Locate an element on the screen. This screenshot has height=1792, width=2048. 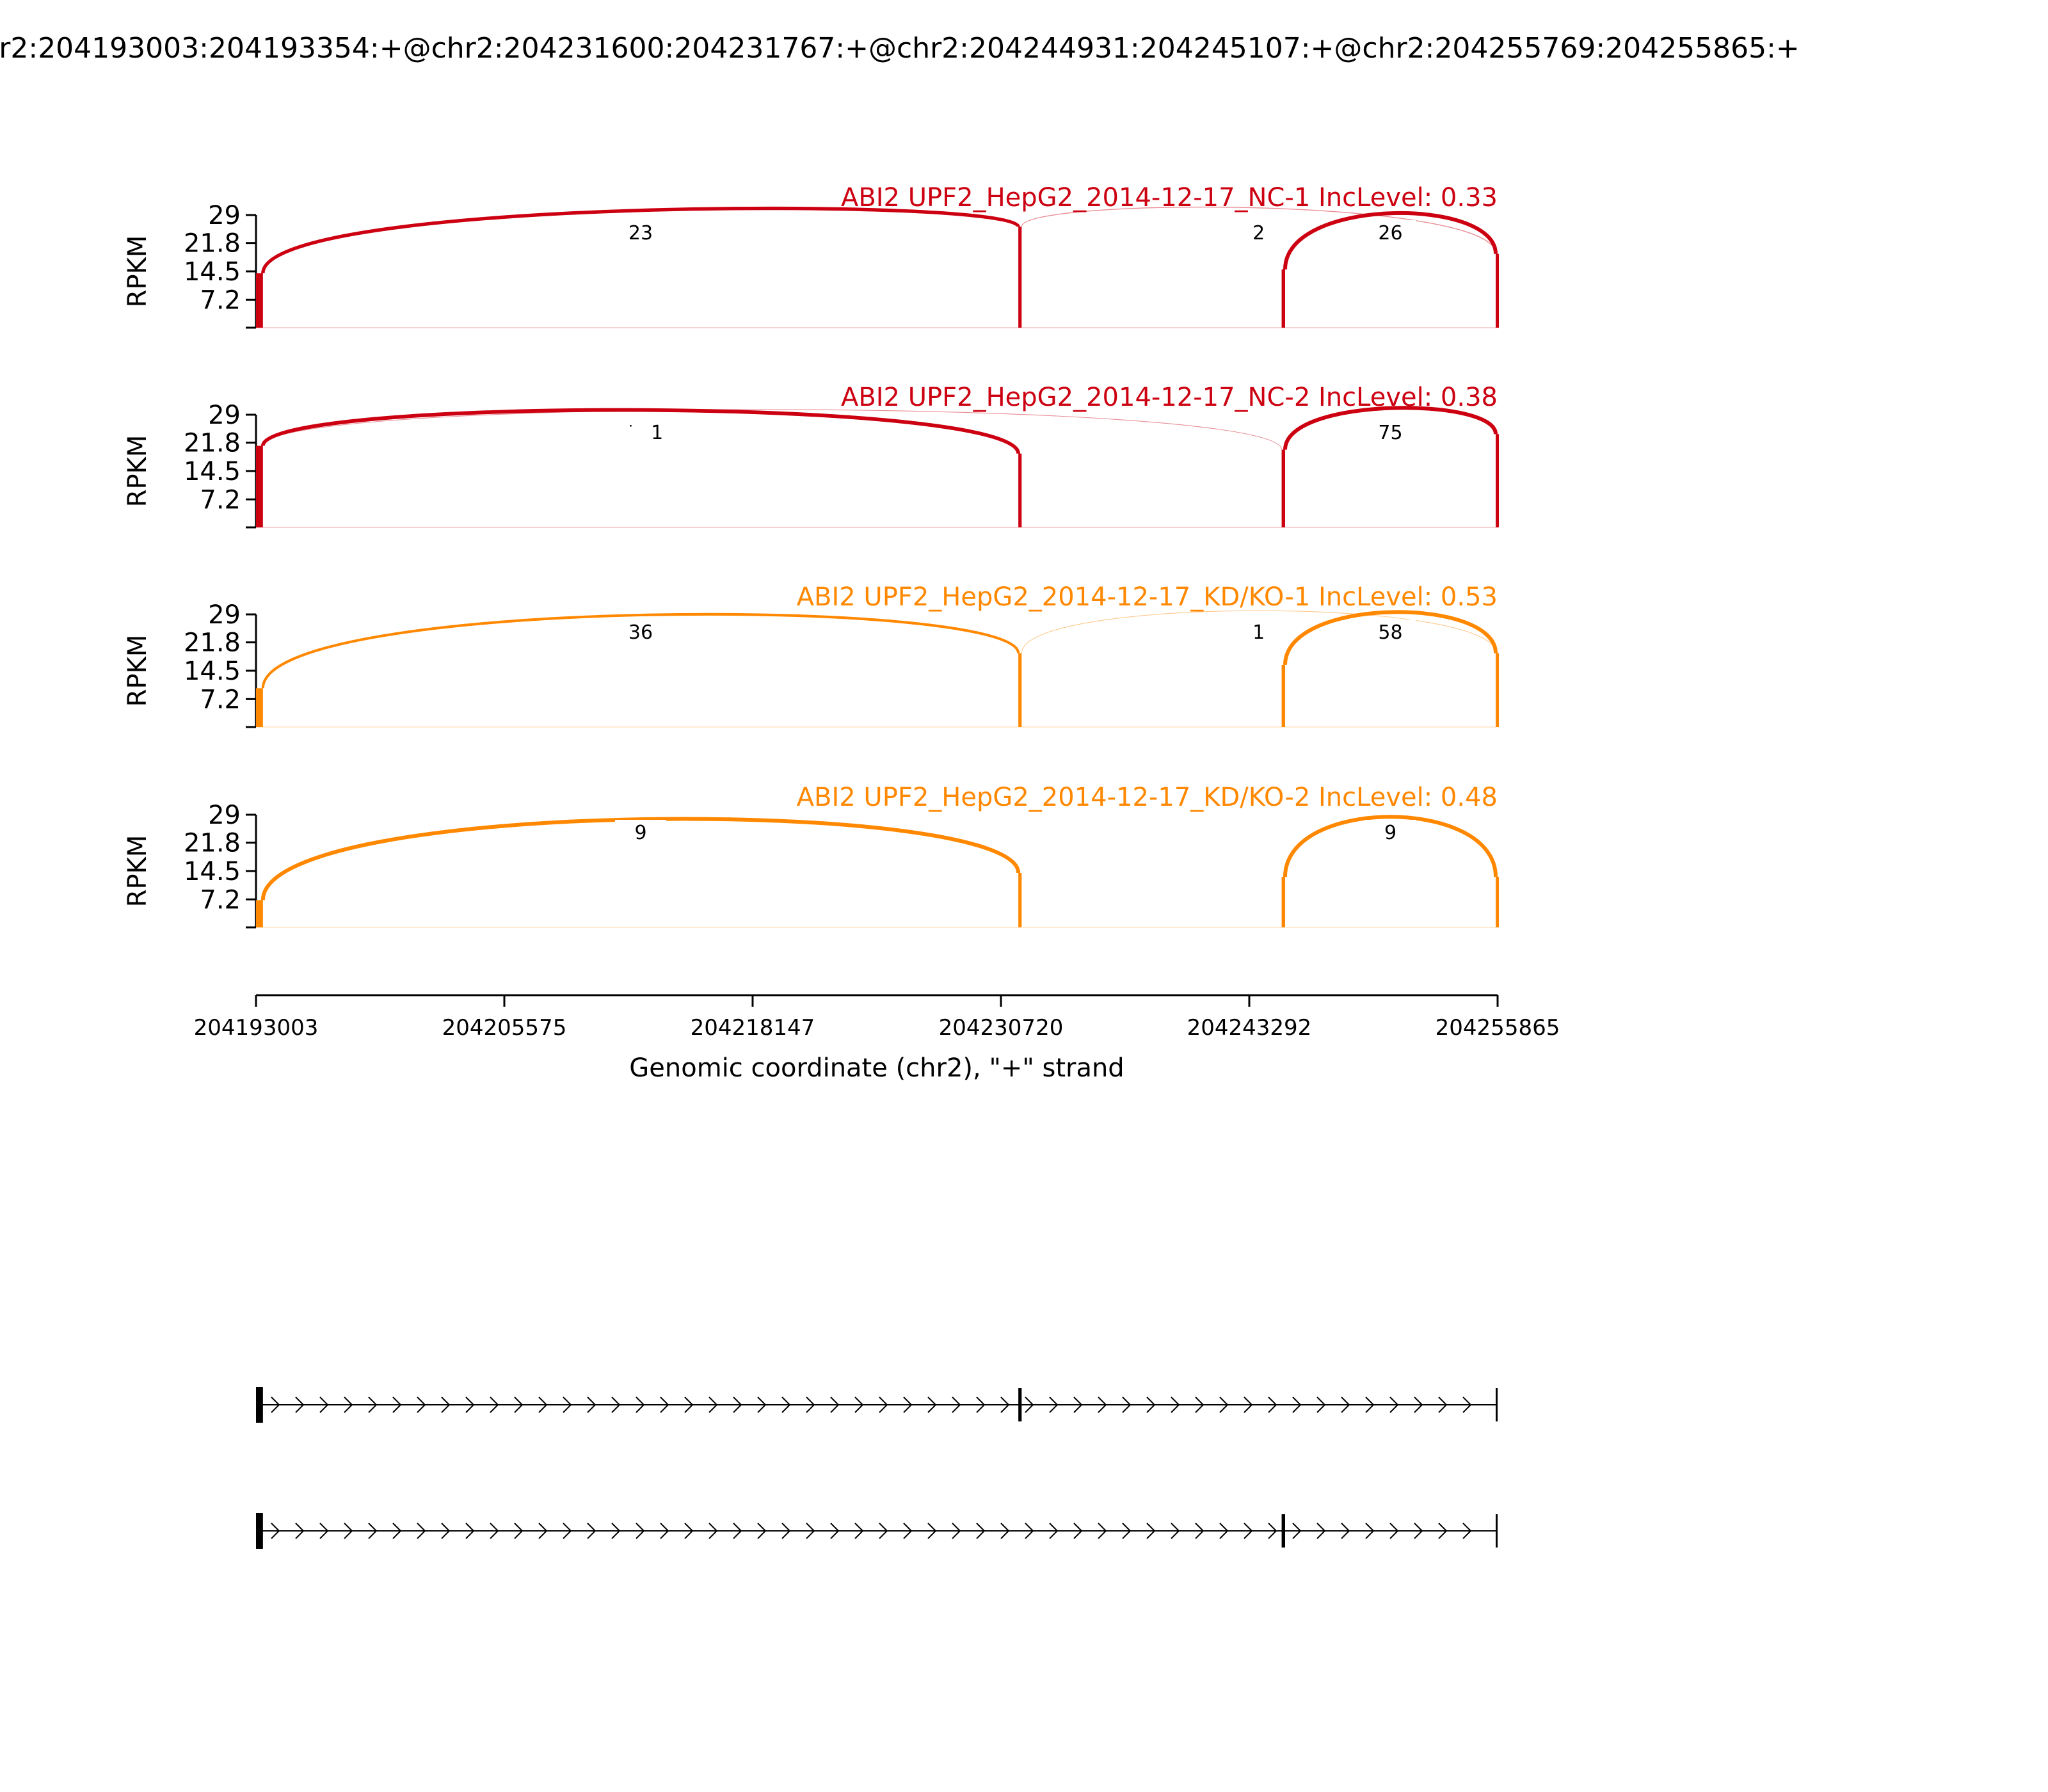
junction-count-label: 75 is located at coordinates (1390, 433).